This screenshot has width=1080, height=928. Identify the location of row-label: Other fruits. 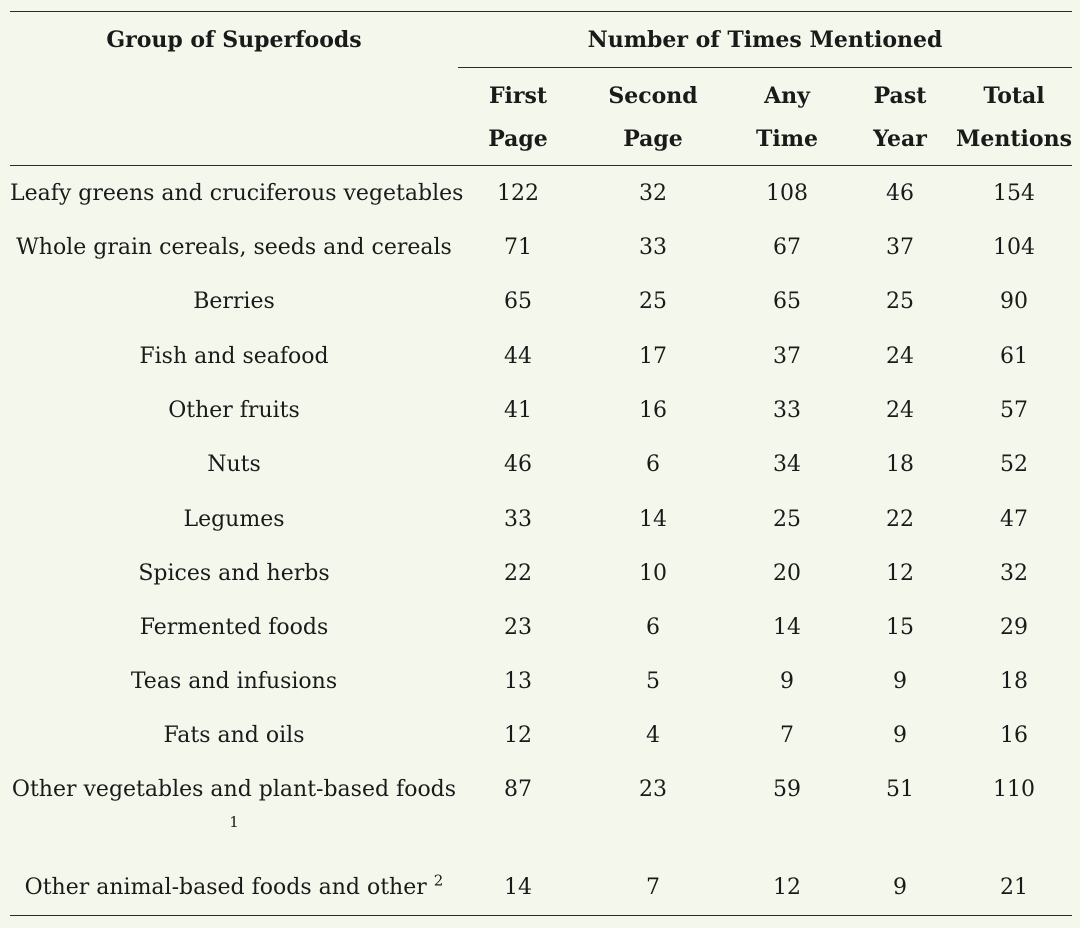
(234, 411).